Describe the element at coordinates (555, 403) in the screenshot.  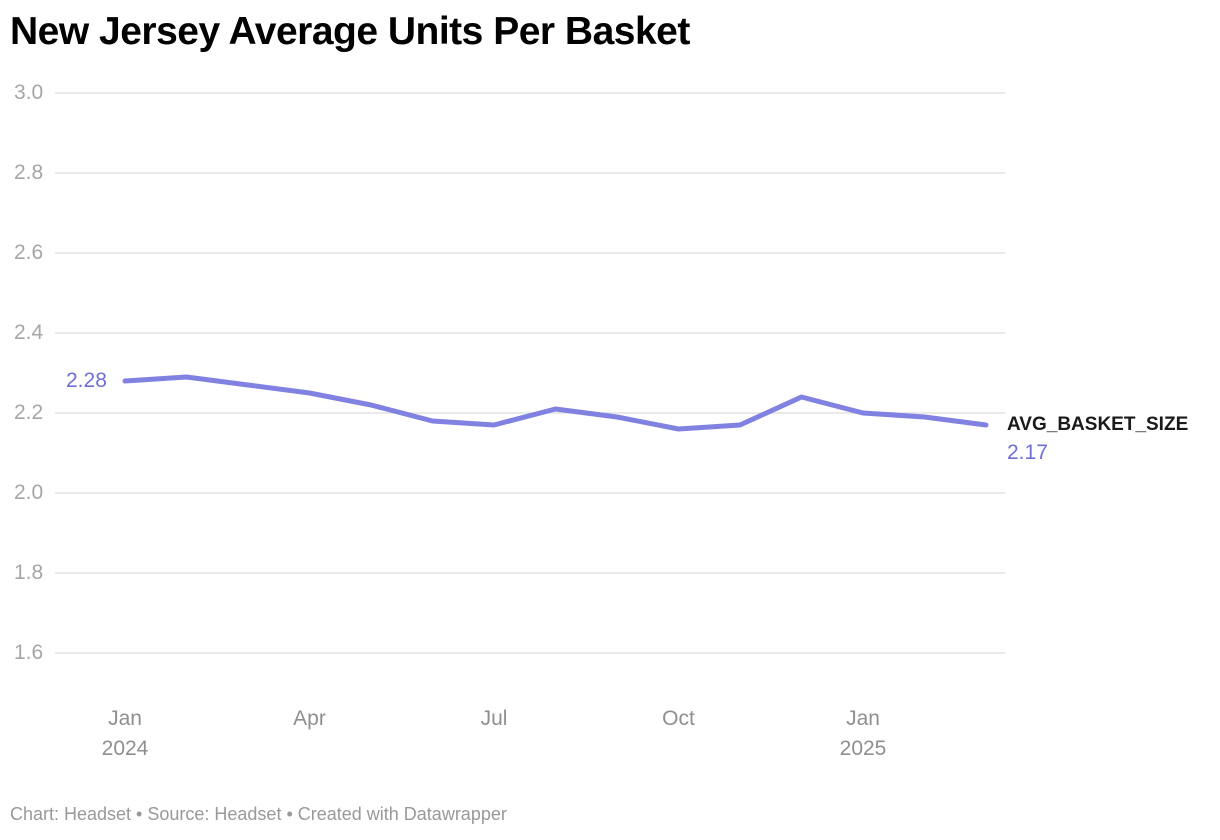
I see `series-line` at that location.